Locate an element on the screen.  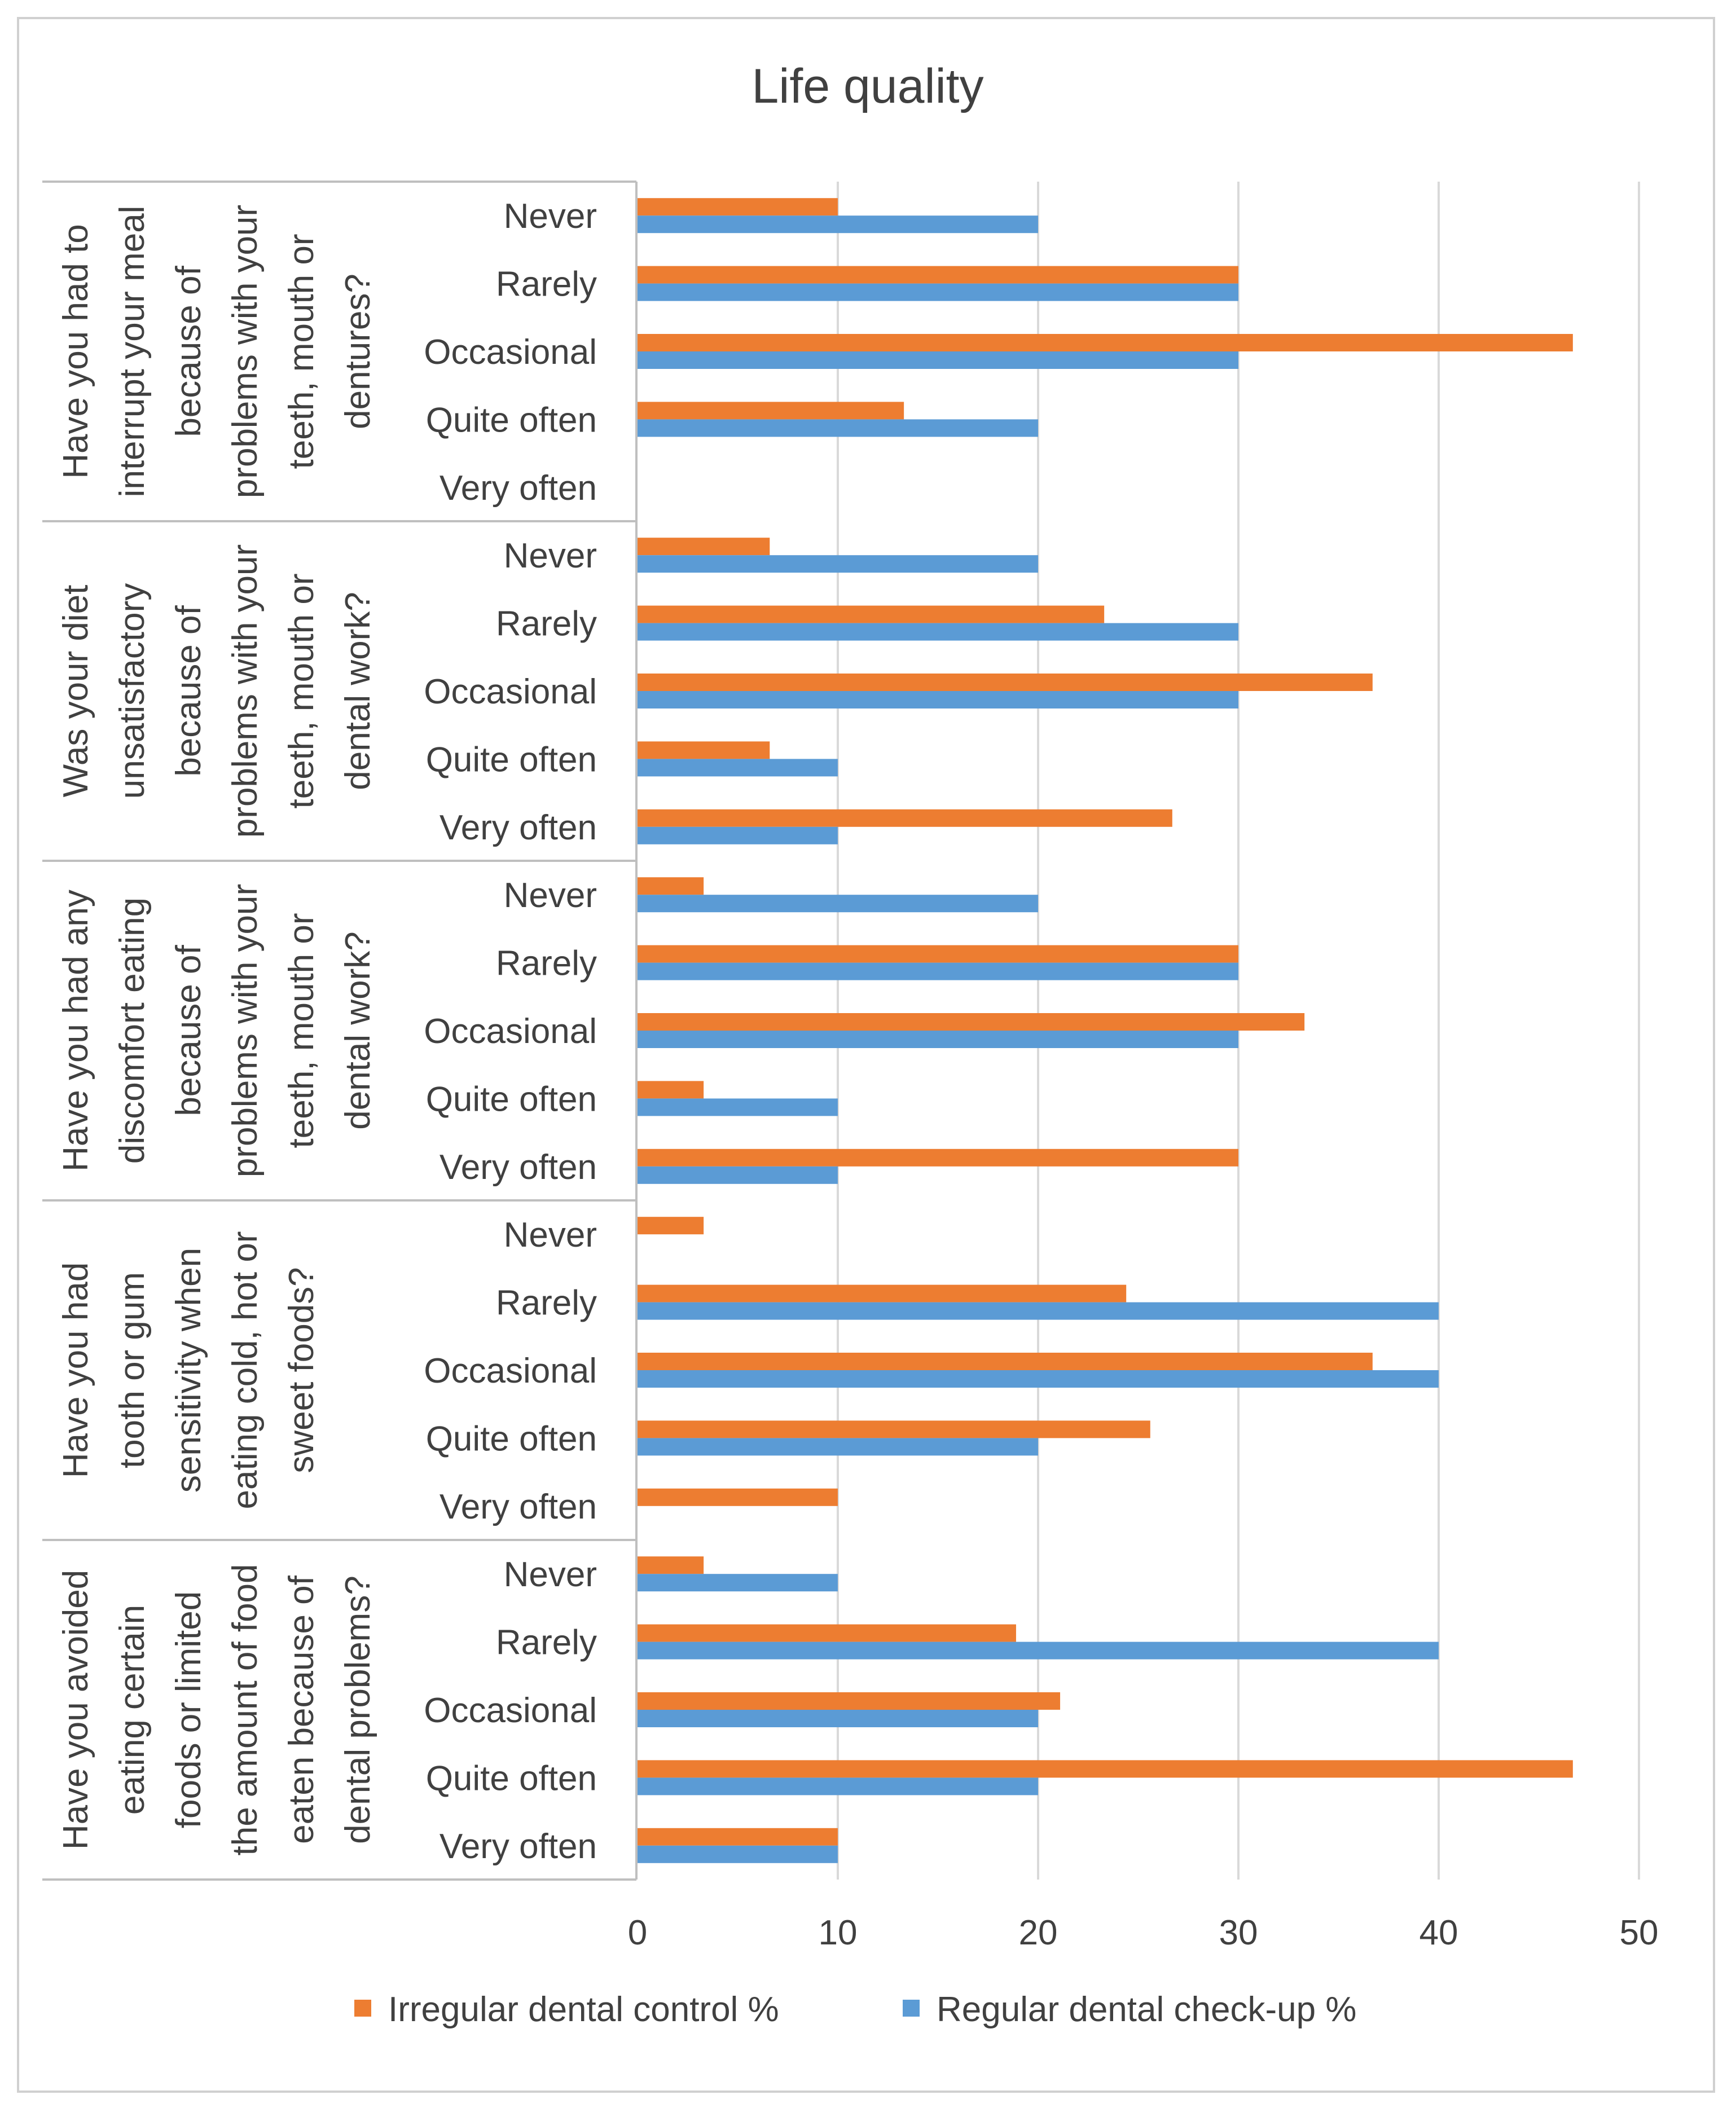
legend-swatch-irregular is located at coordinates (362, 2008).